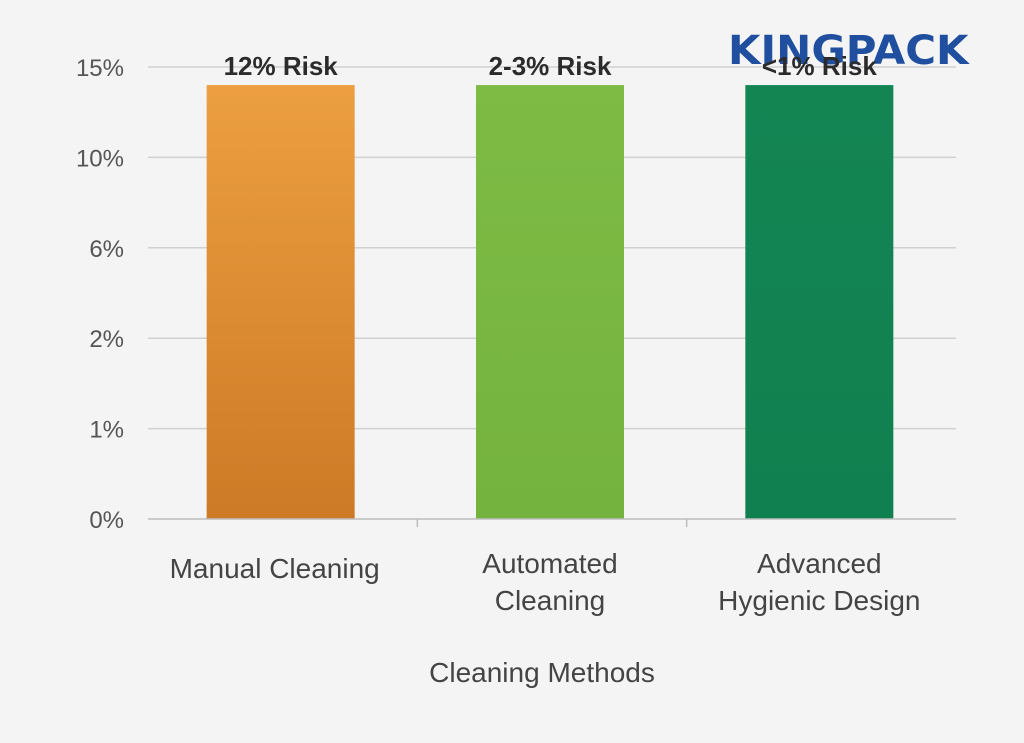  I want to click on category-label: Hygienic Design, so click(819, 600).